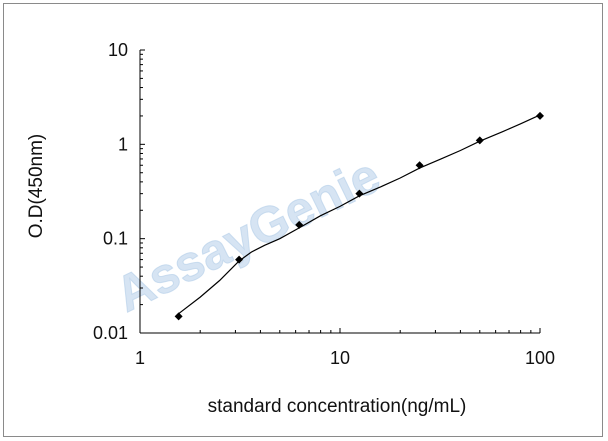 The image size is (608, 441). What do you see at coordinates (337, 406) in the screenshot?
I see `x-axis-title: standard concentration(ng/mL)` at bounding box center [337, 406].